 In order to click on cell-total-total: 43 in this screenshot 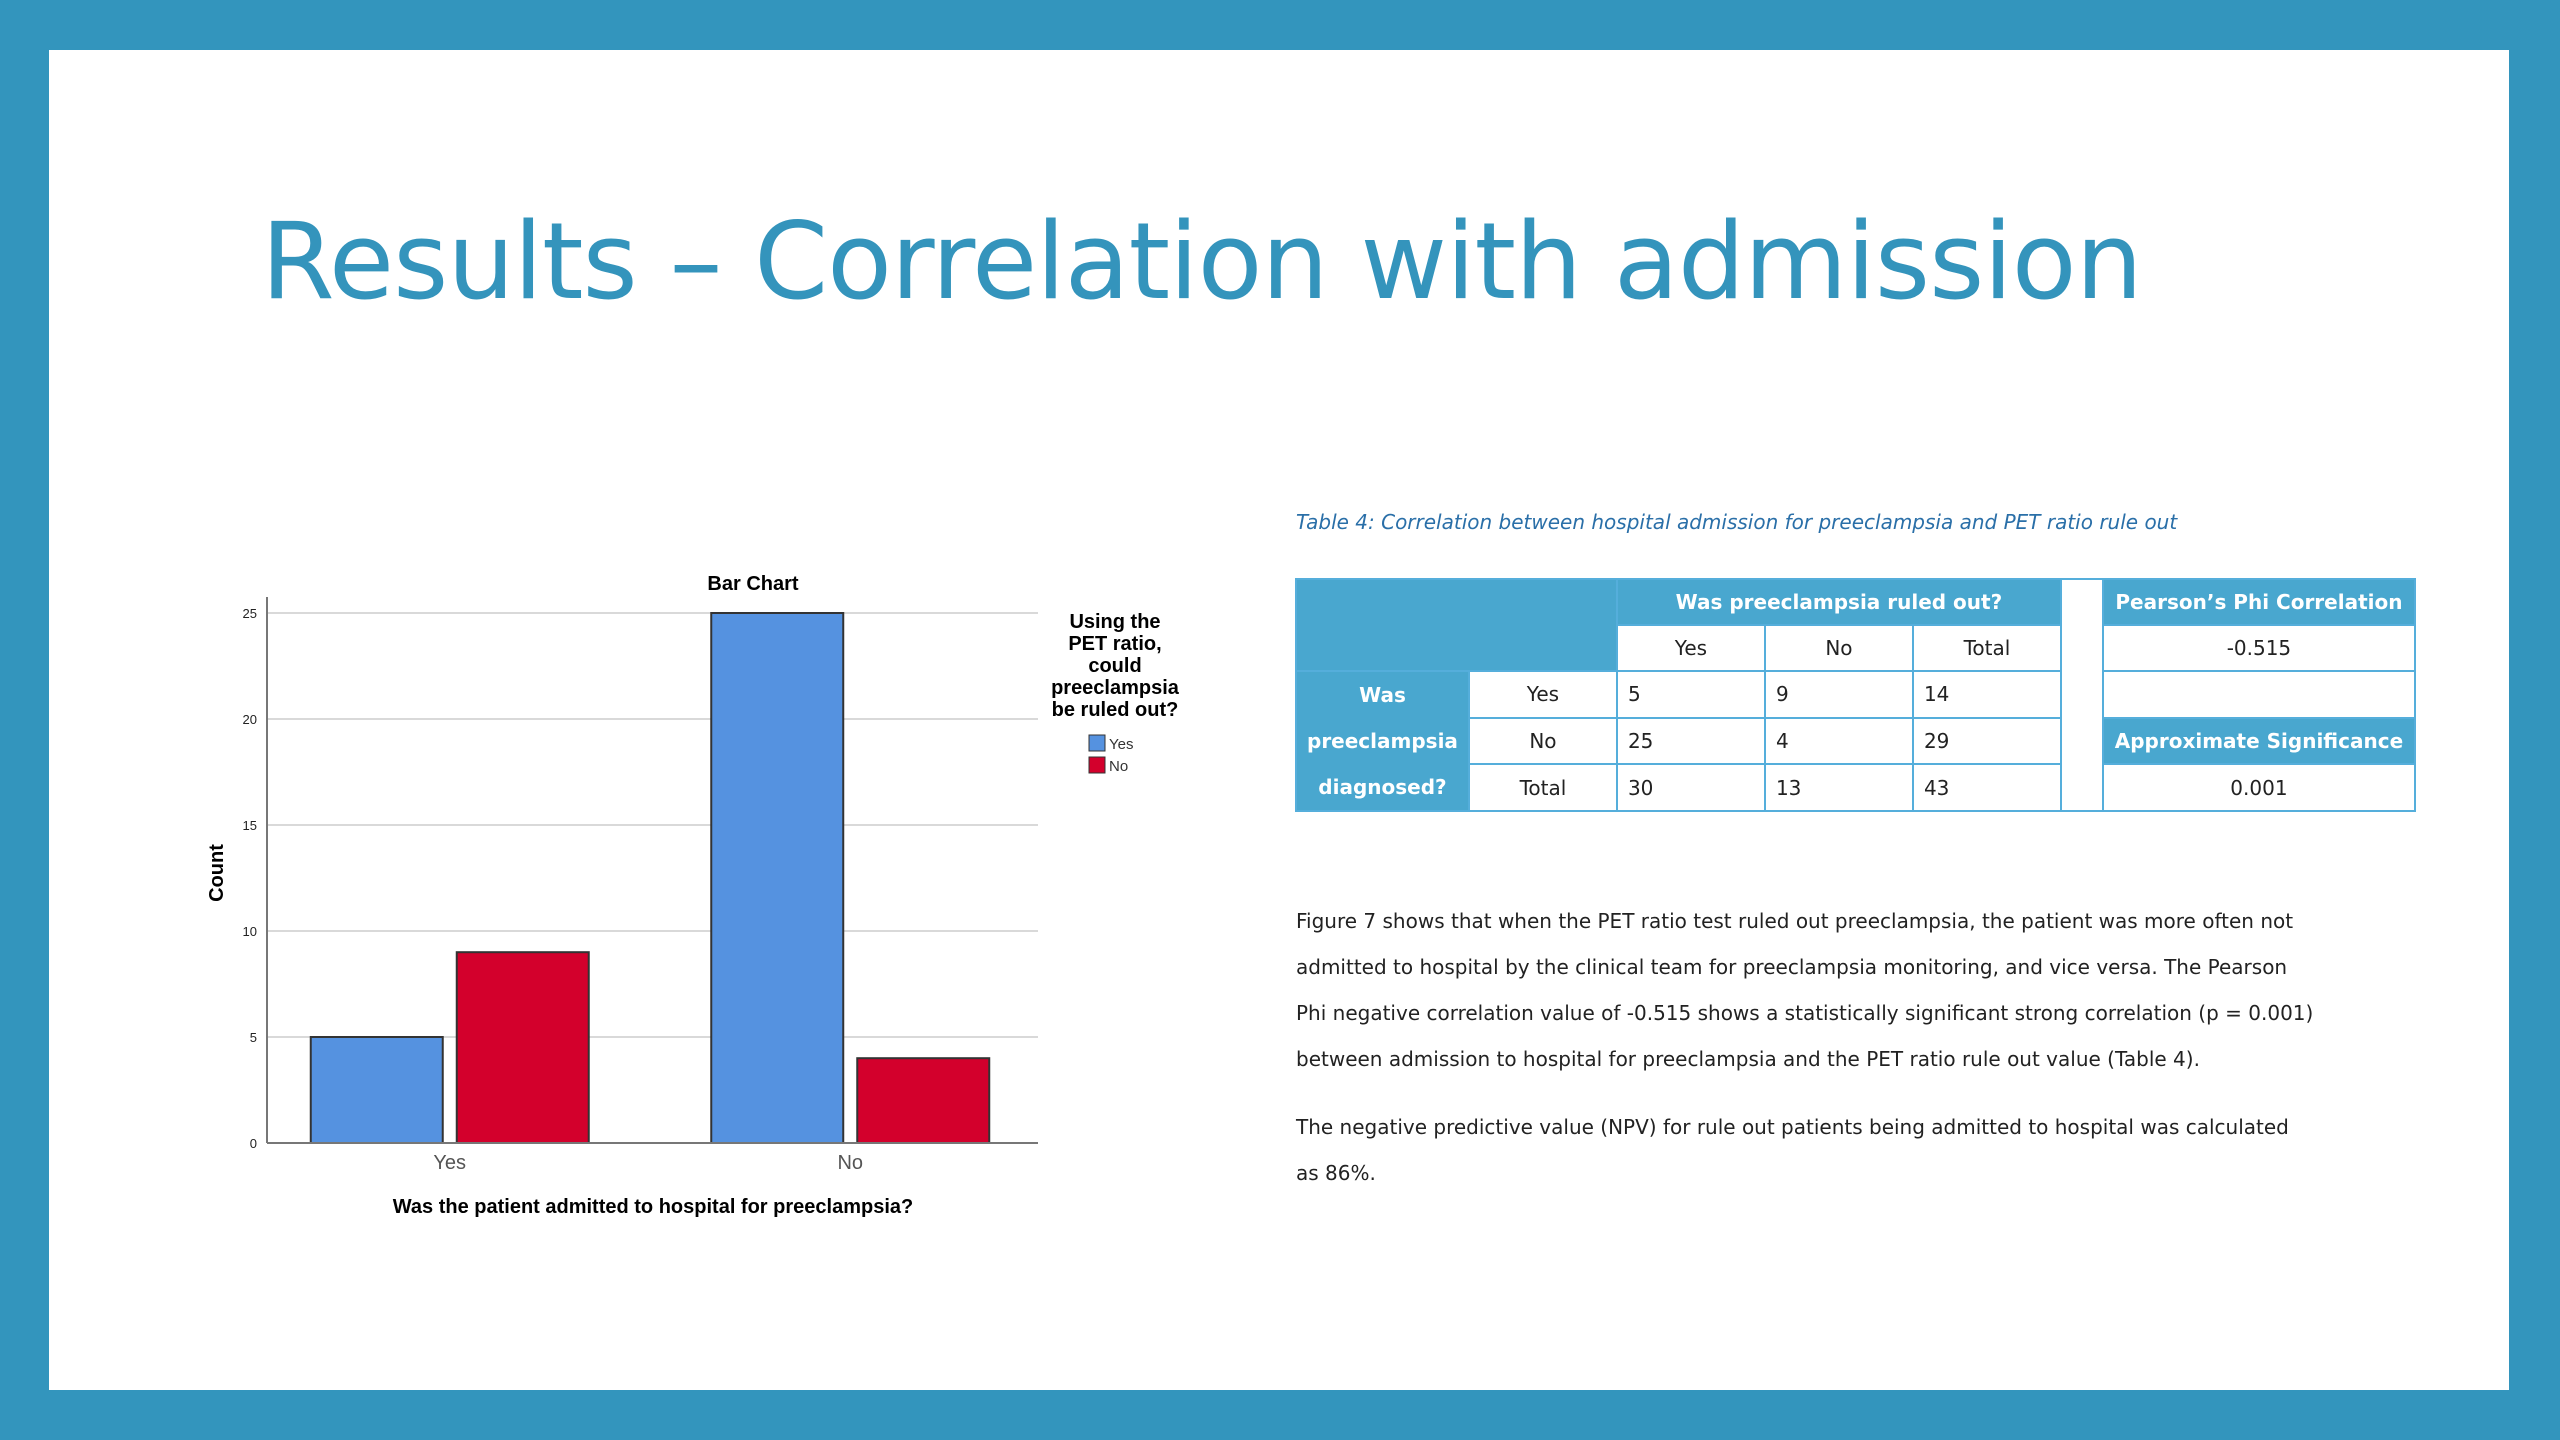, I will do `click(1986, 787)`.